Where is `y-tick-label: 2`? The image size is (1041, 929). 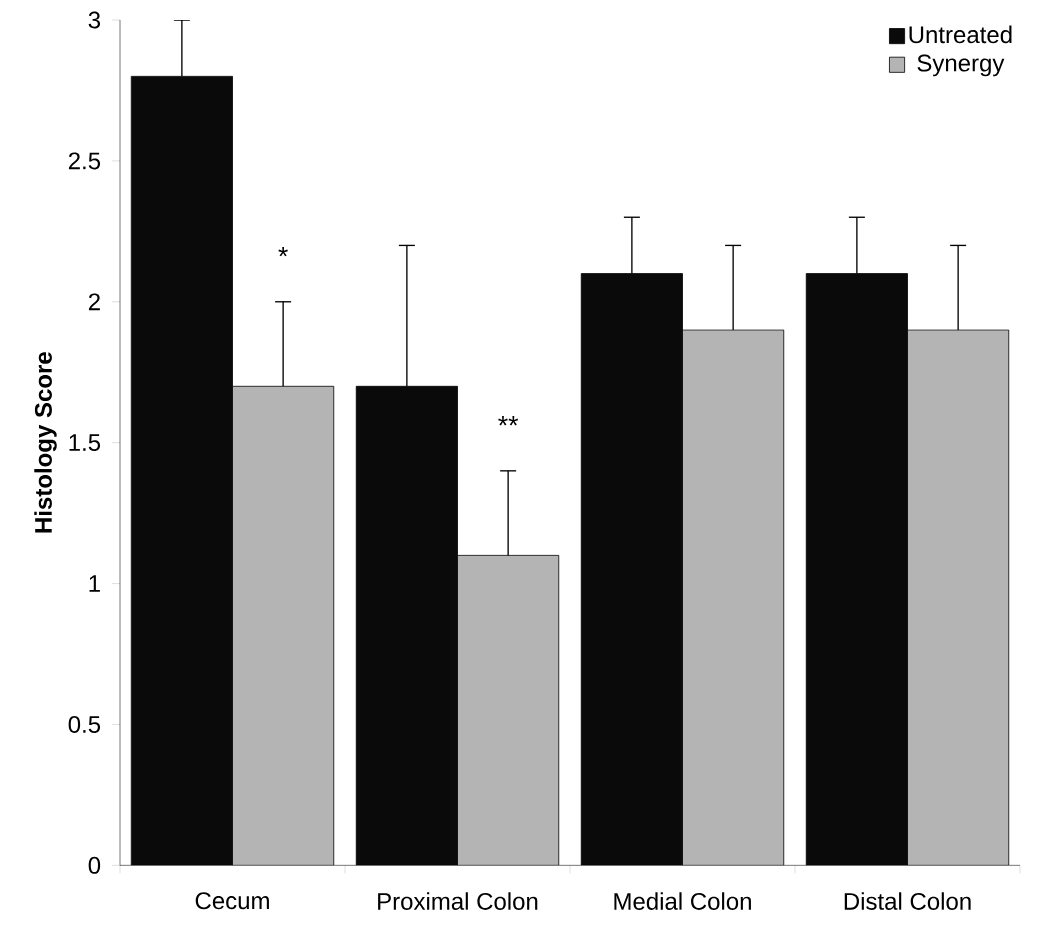 y-tick-label: 2 is located at coordinates (94, 302).